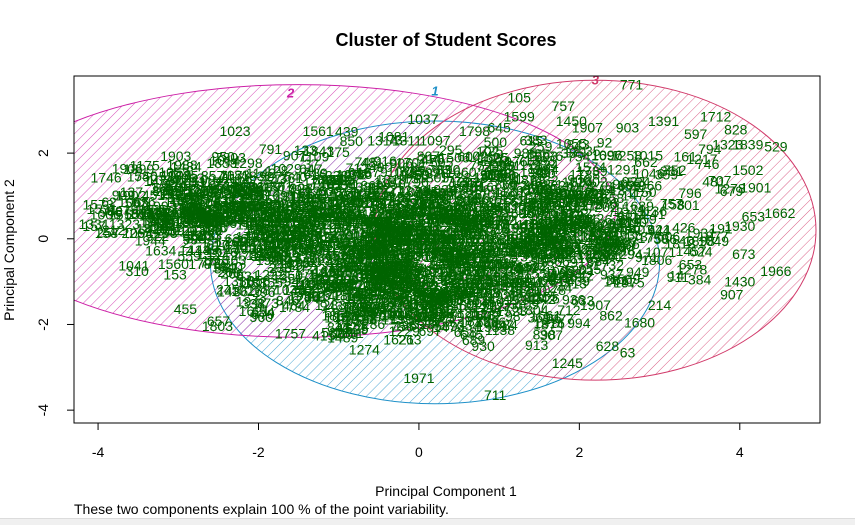  What do you see at coordinates (306, 150) in the screenshot?
I see `point-label: 133` at bounding box center [306, 150].